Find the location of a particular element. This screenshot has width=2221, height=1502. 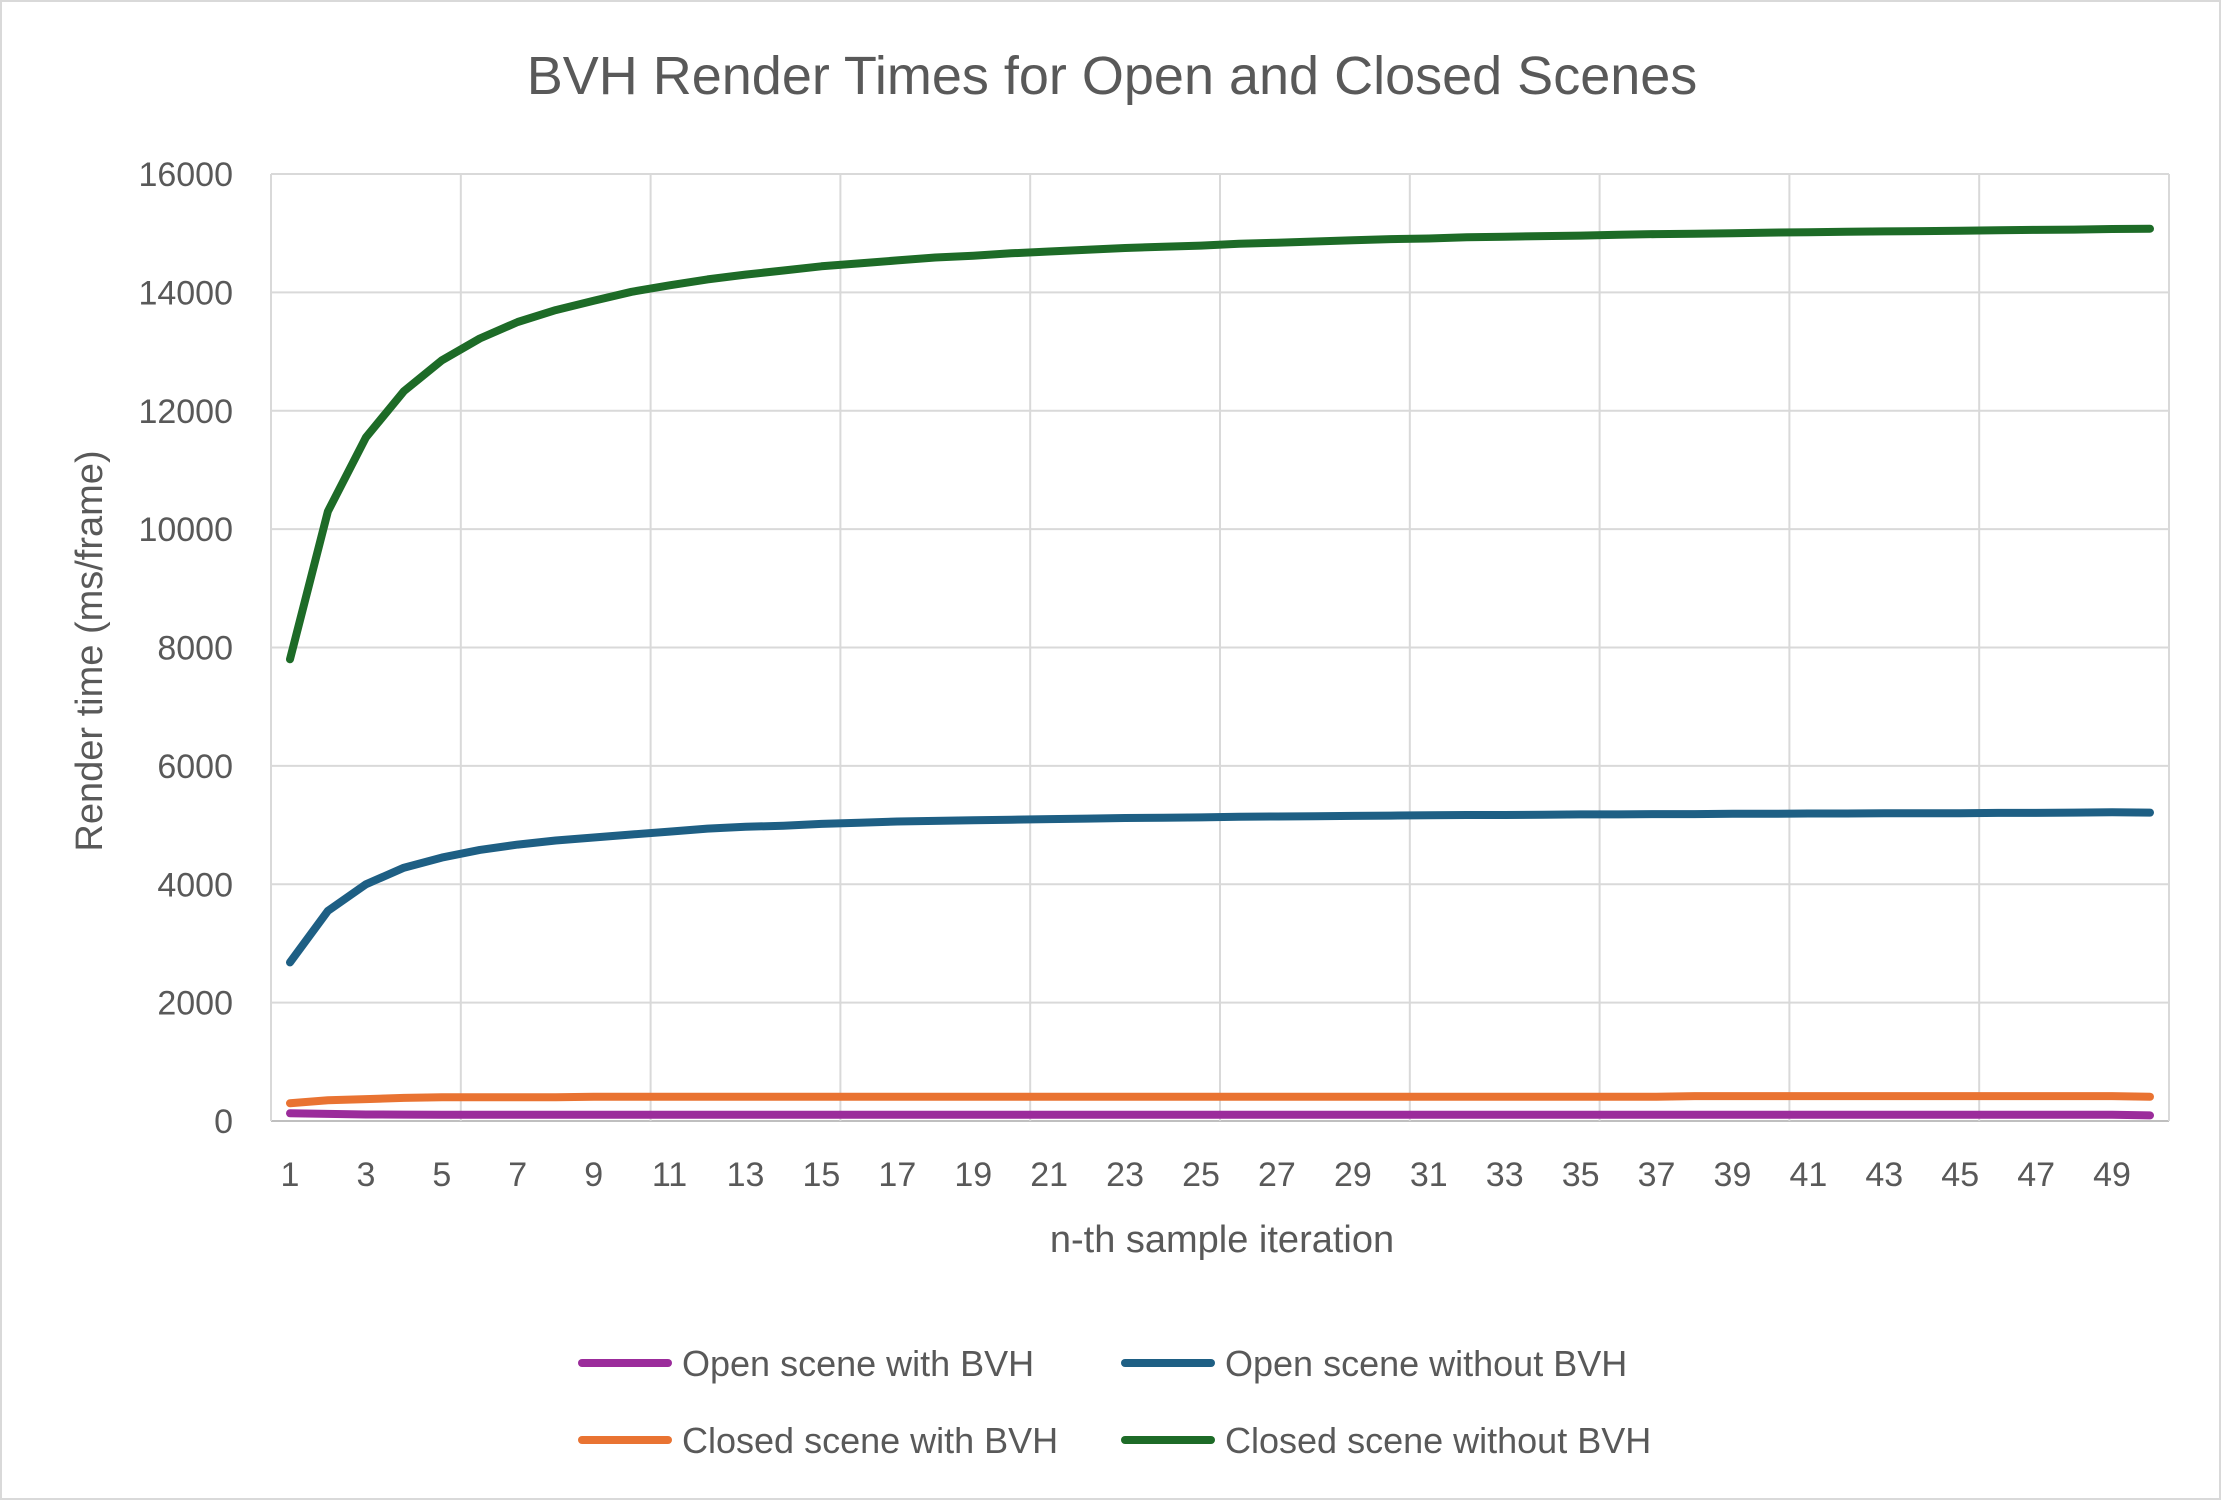

y-tick-label: 14000 is located at coordinates (185, 293).